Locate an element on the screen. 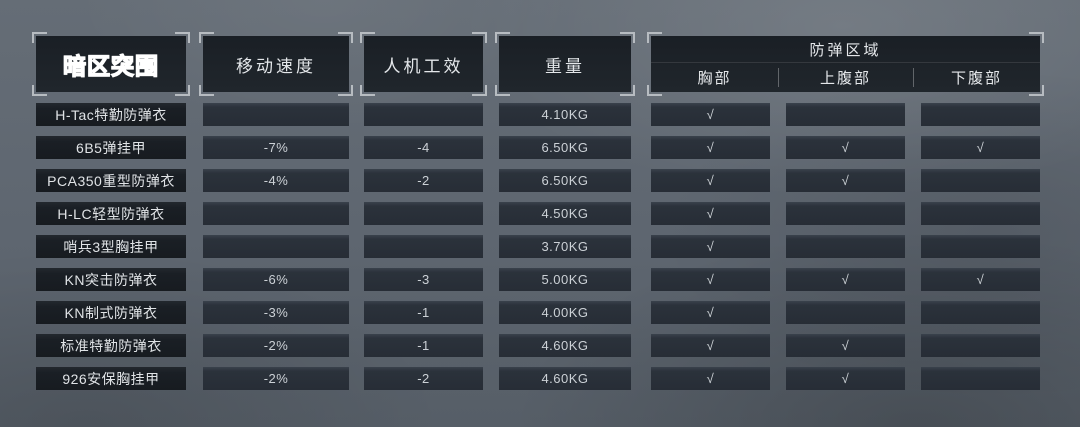  column-header-speed-label: 移动速度 is located at coordinates (276, 66).